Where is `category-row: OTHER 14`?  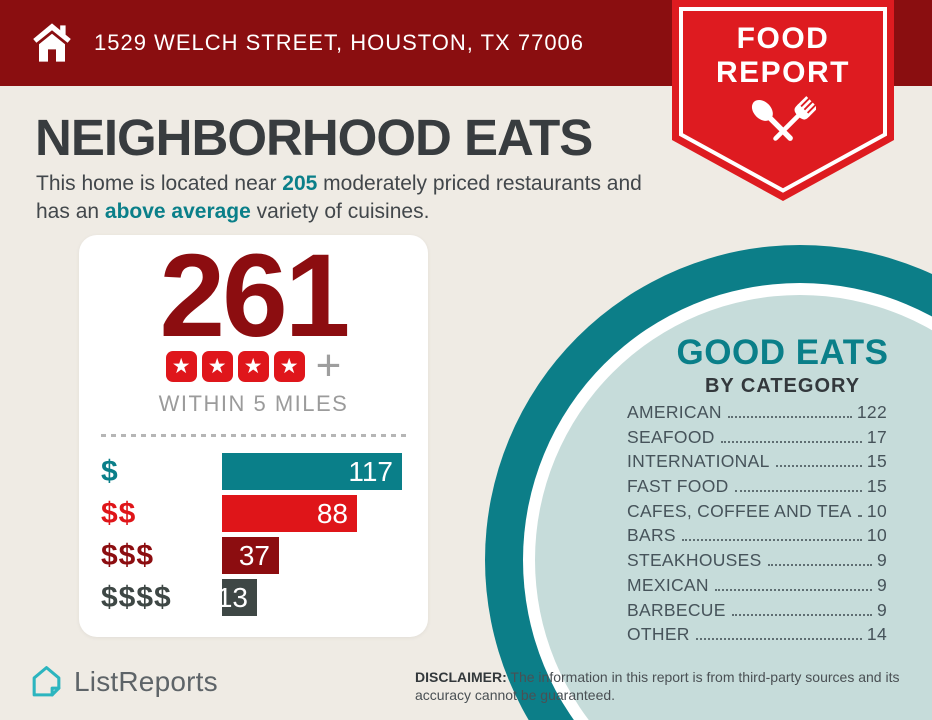
category-row: OTHER 14 is located at coordinates (757, 636).